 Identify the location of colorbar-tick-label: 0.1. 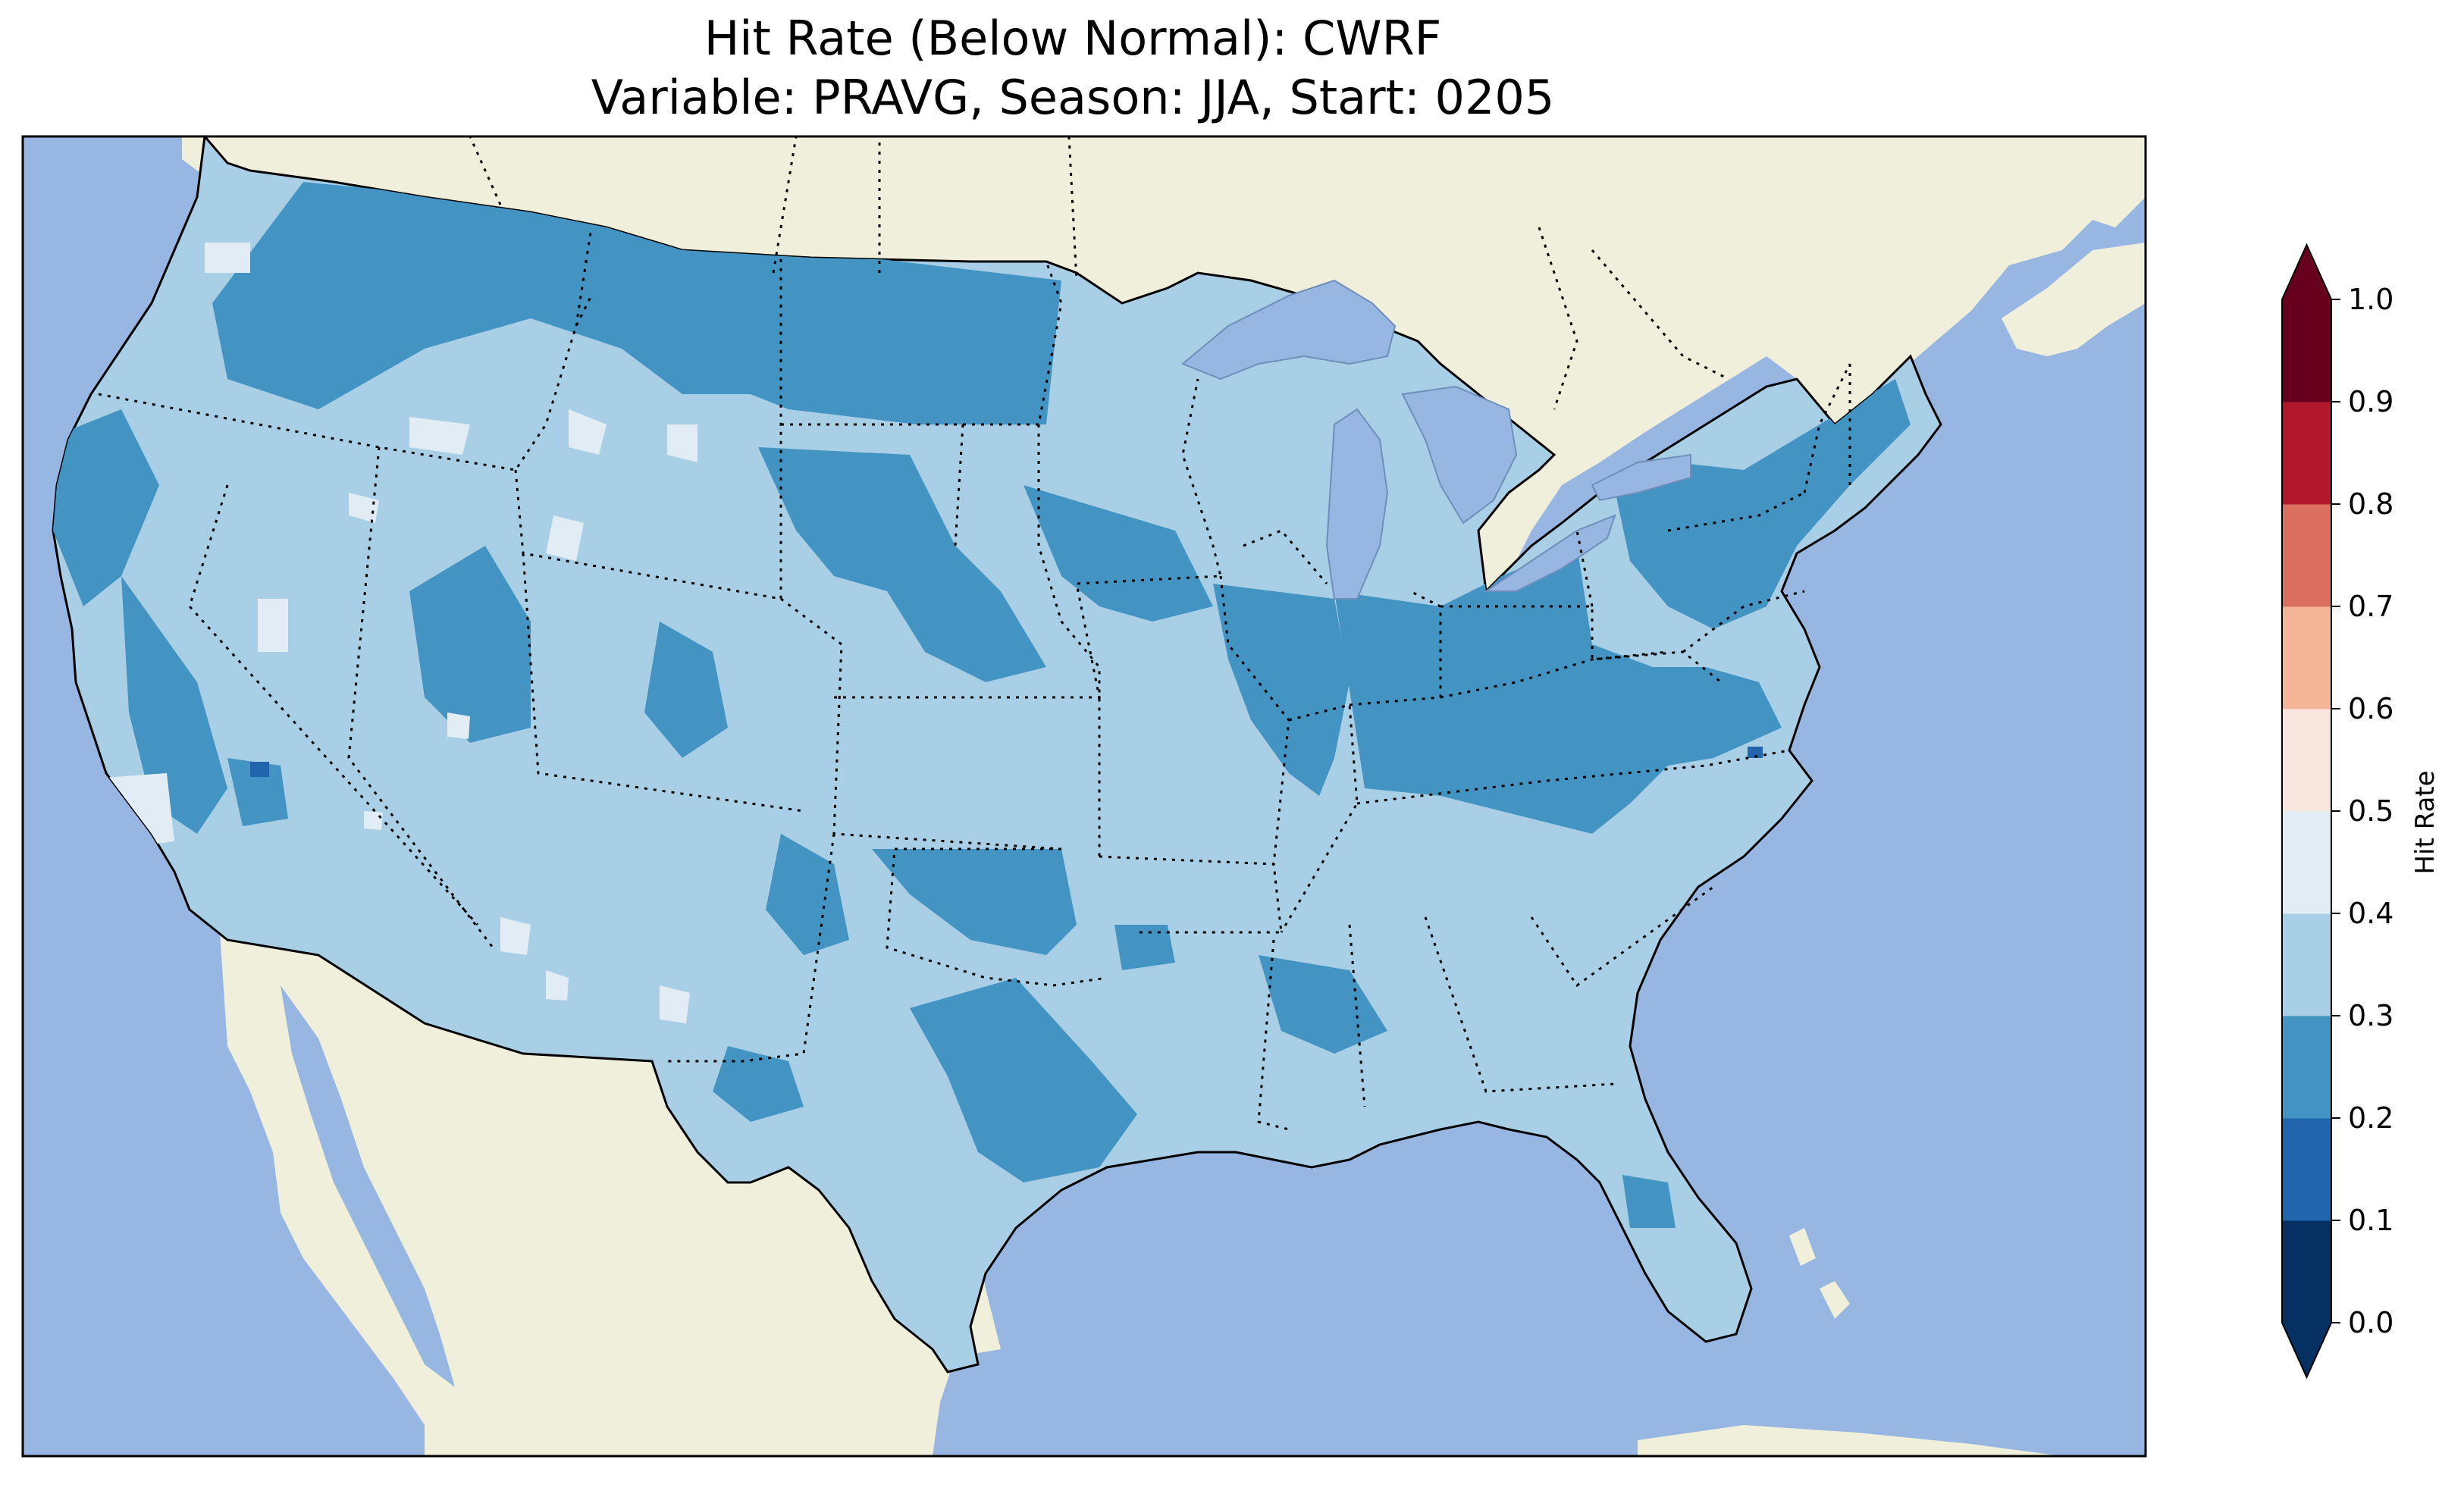
(2370, 1220).